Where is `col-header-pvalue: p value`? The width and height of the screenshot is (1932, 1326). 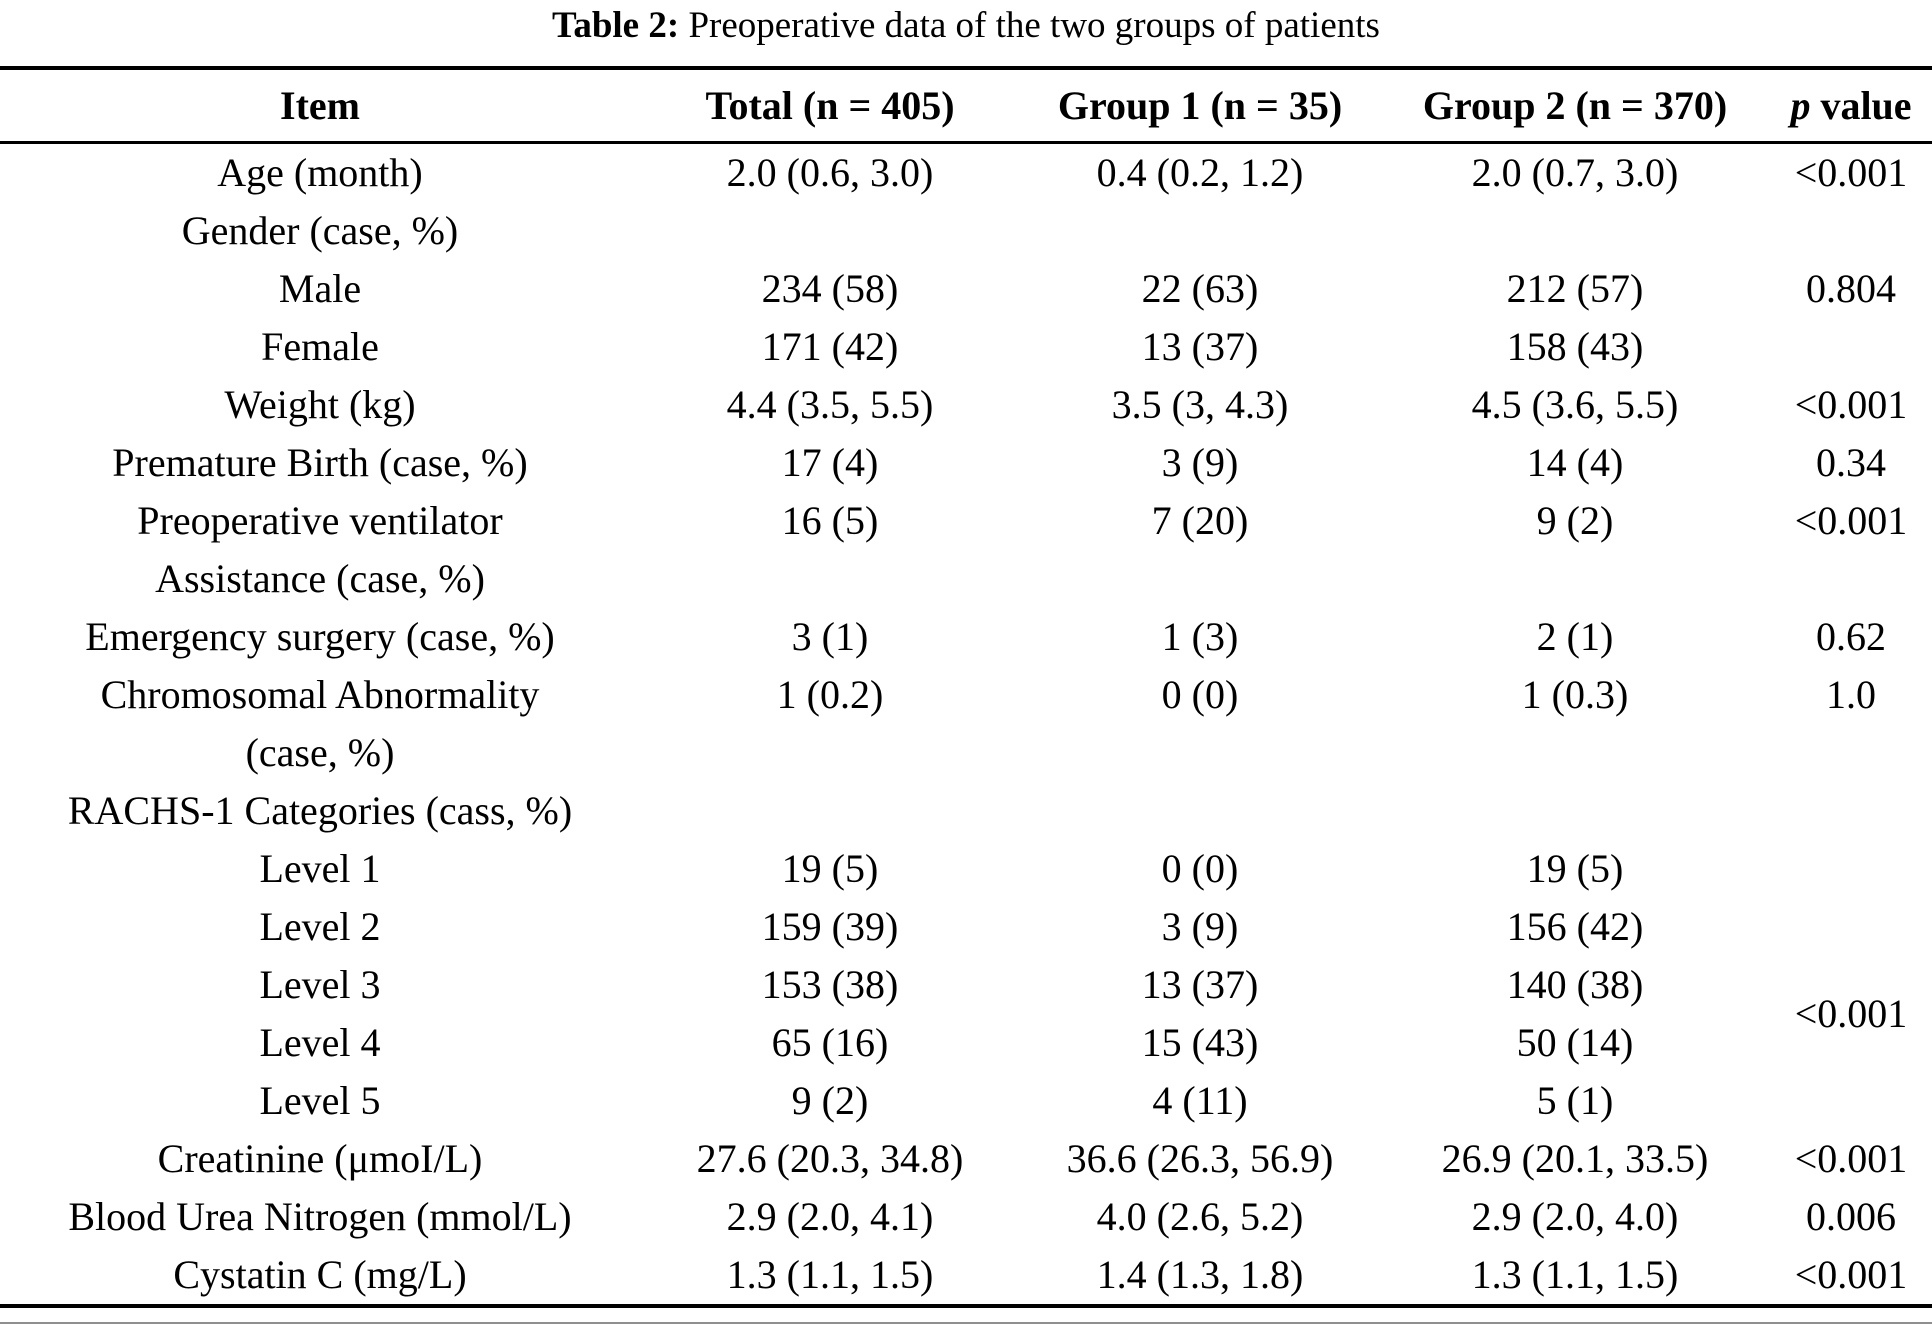
col-header-pvalue: p value is located at coordinates (1851, 106).